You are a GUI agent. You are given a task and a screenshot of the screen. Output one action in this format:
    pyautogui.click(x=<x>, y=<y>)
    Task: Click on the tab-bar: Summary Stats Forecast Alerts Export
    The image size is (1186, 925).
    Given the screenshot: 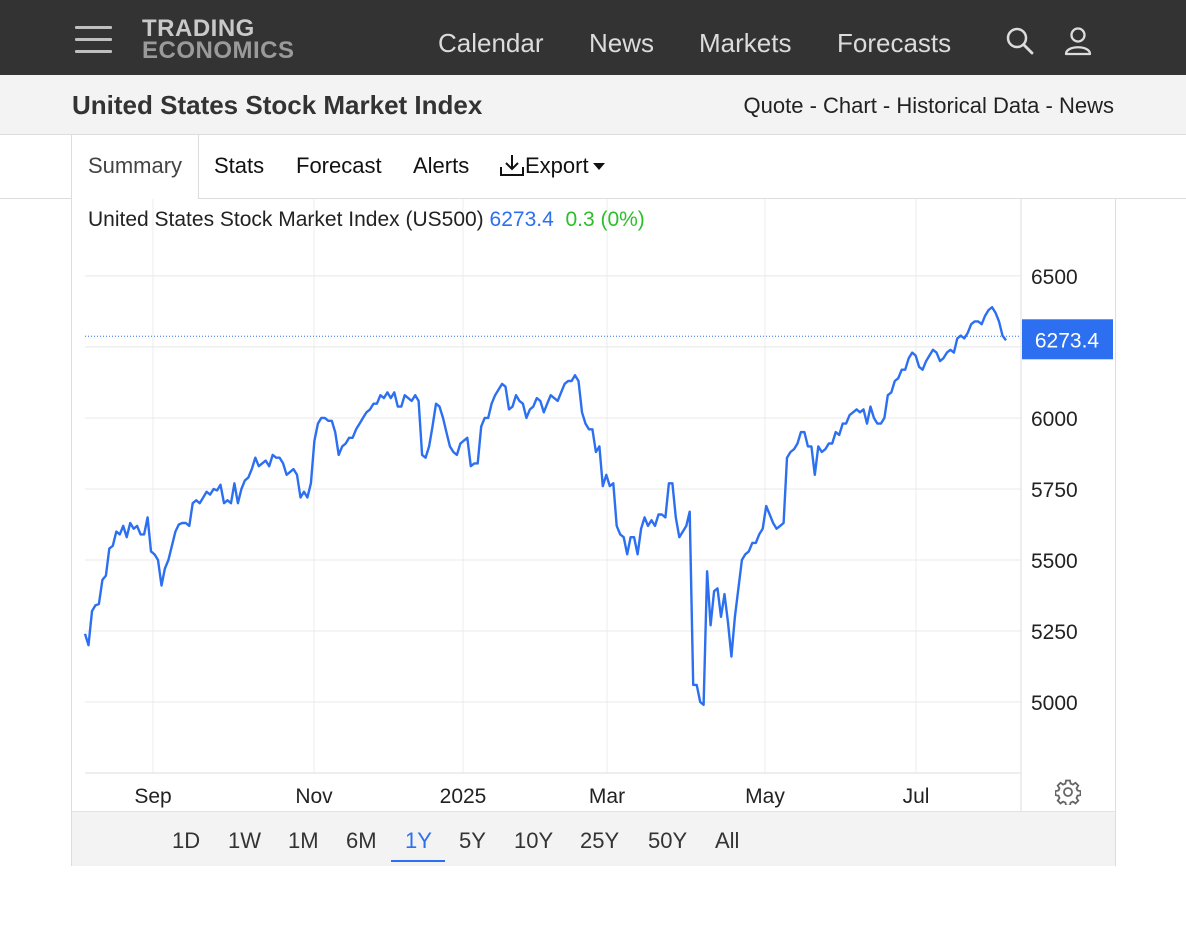 What is the action you would take?
    pyautogui.click(x=593, y=167)
    